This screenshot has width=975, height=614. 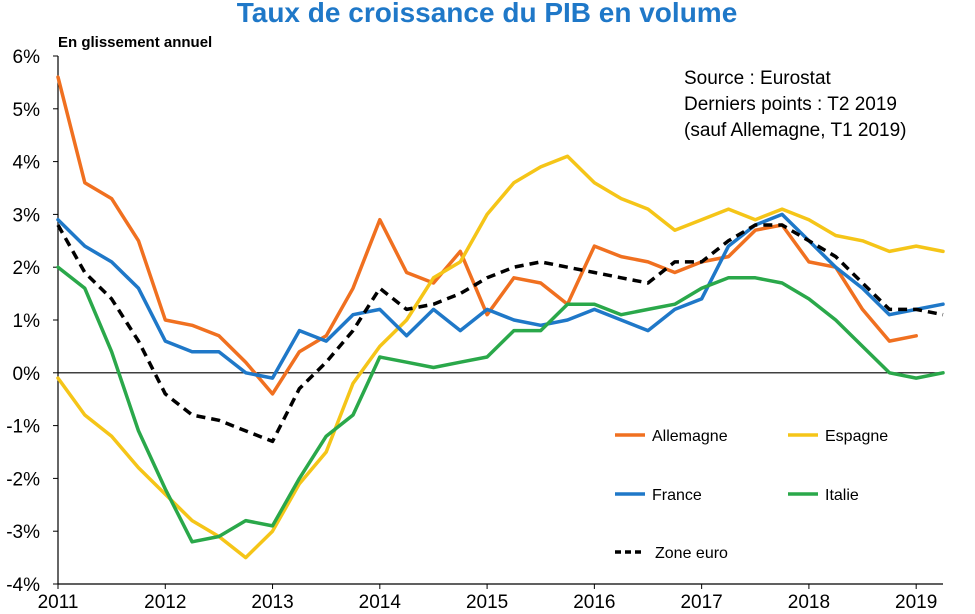 I want to click on legend-item: Allemagne, so click(x=671, y=436).